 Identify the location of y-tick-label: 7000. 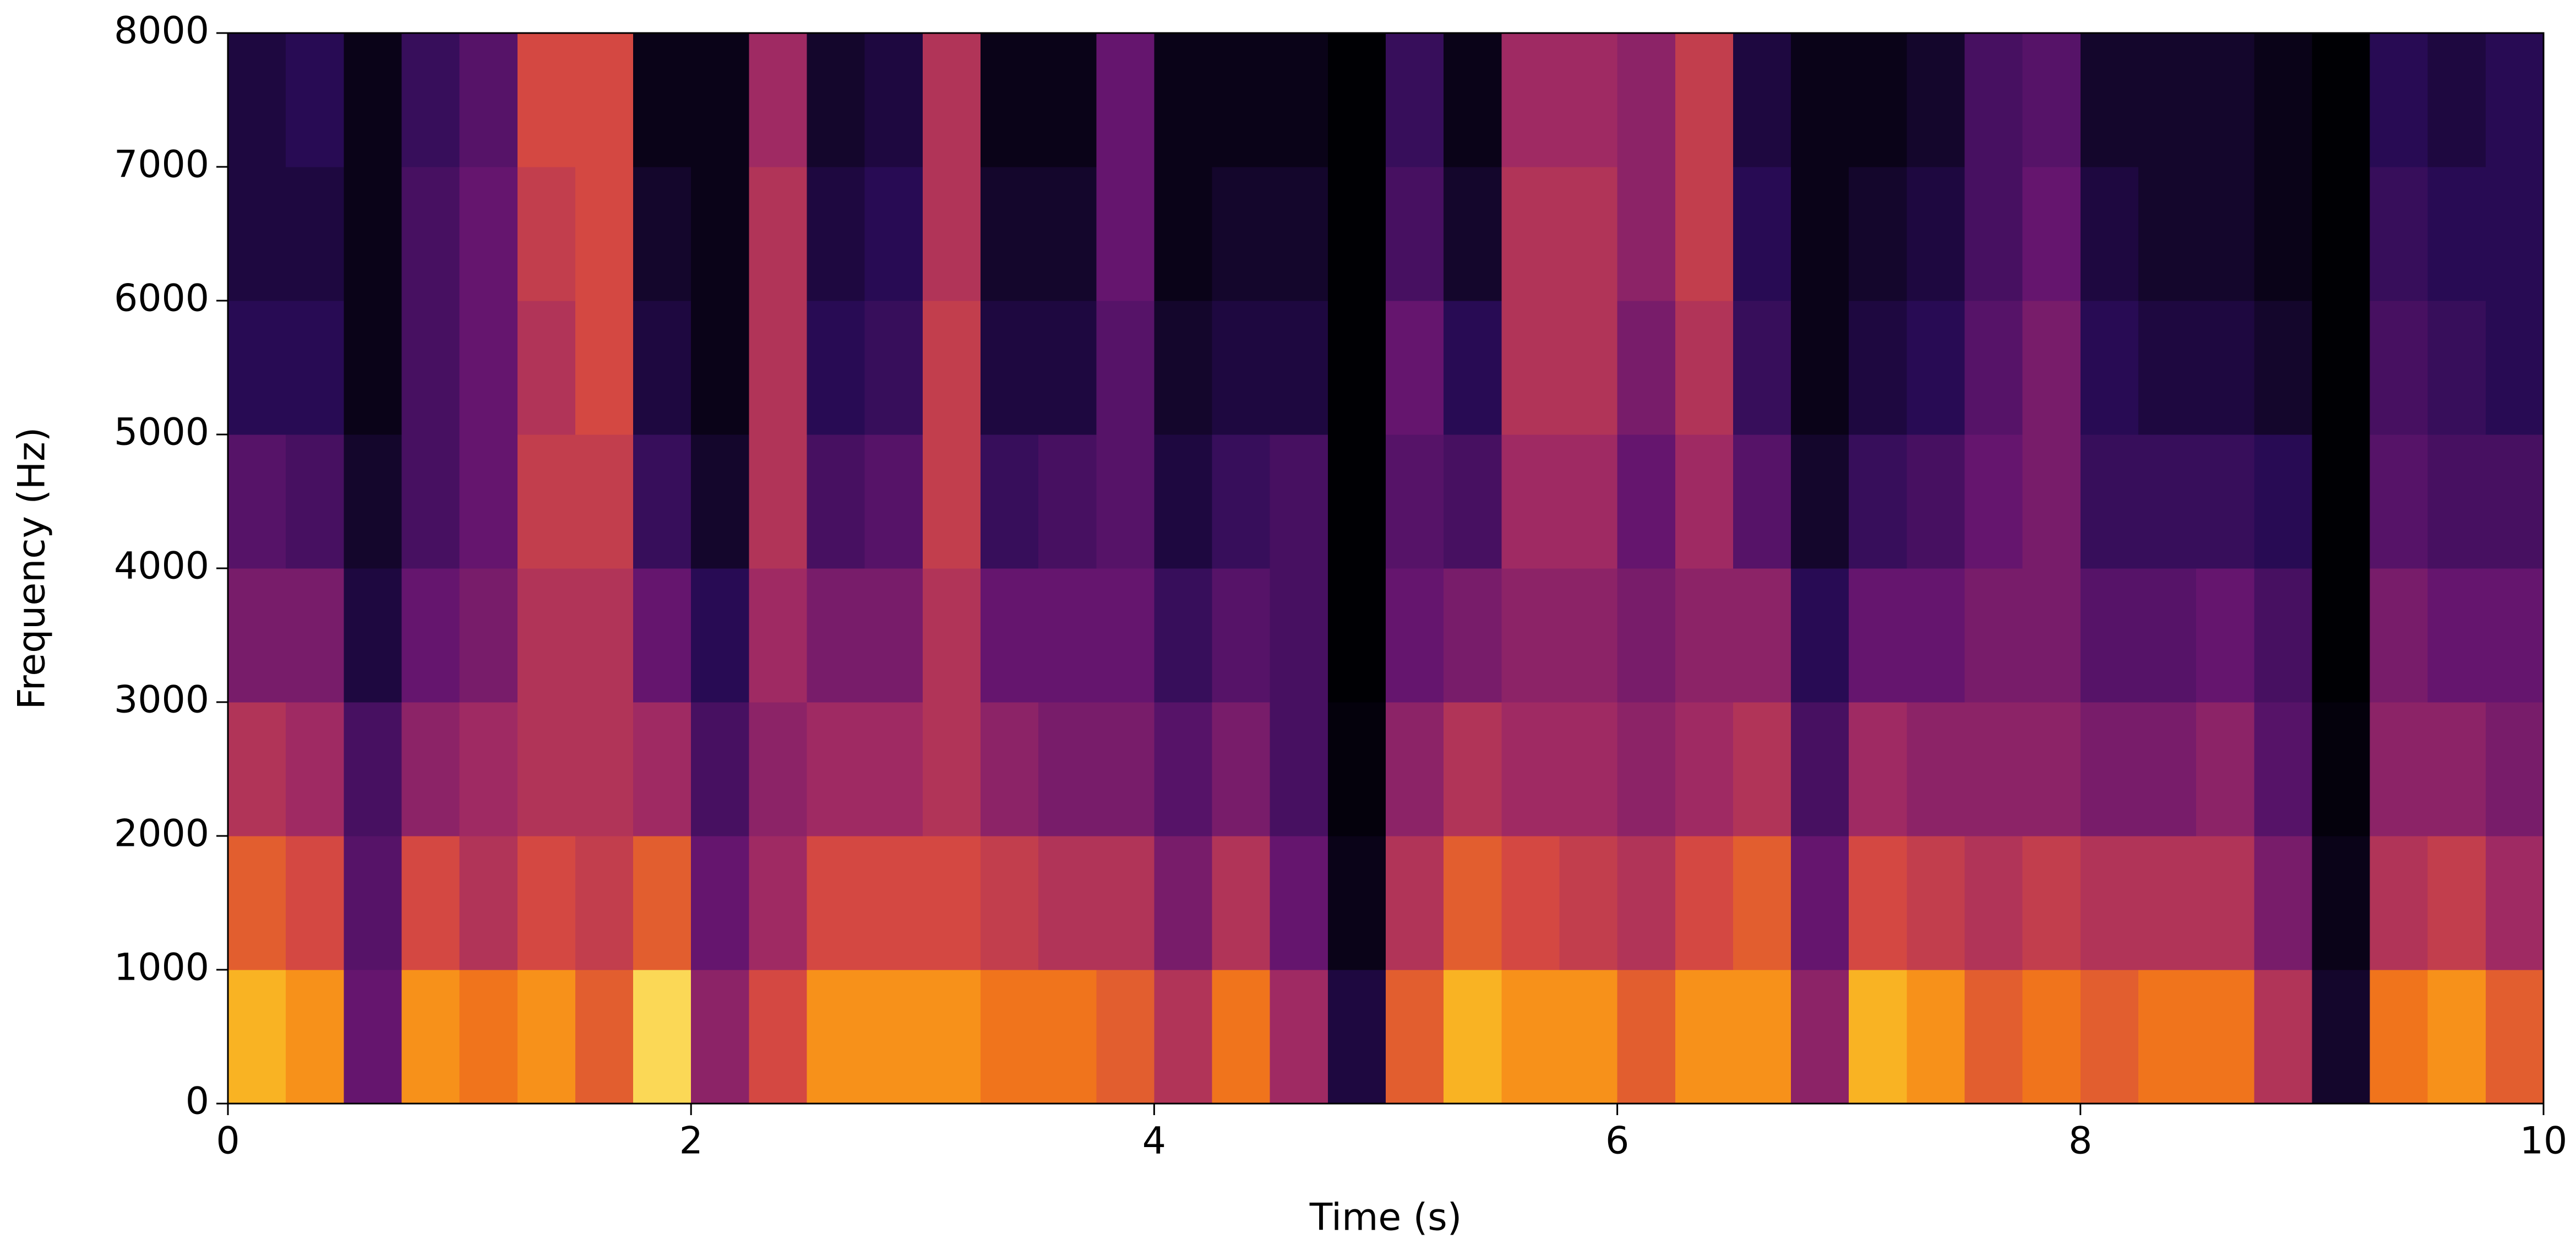
(161, 165).